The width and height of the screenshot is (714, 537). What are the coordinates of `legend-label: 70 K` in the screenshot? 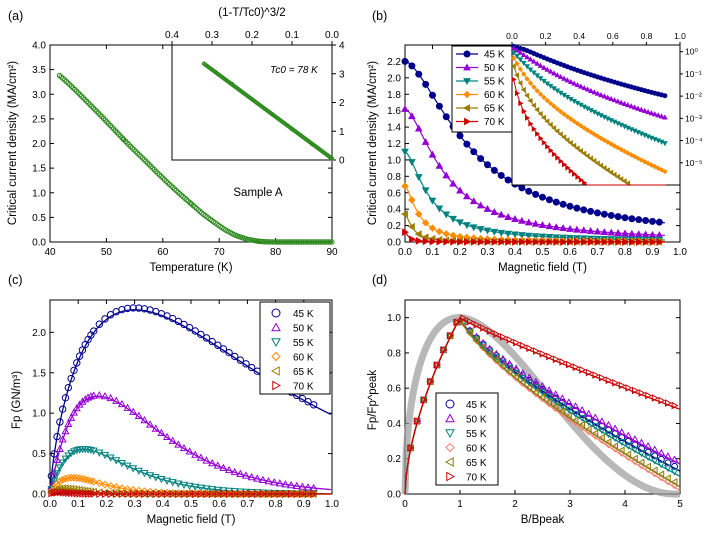 It's located at (476, 478).